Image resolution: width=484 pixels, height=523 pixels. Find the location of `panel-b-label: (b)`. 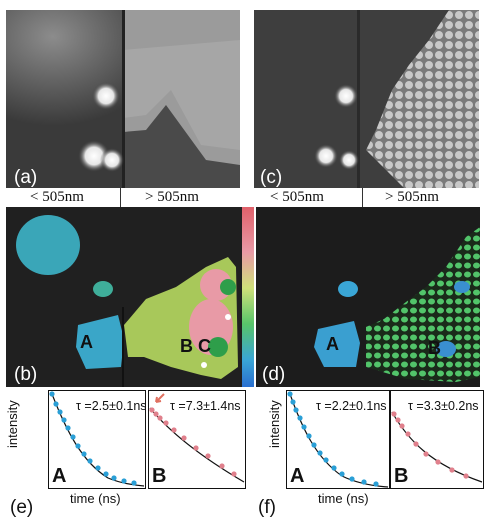

panel-b-label: (b) is located at coordinates (26, 374).